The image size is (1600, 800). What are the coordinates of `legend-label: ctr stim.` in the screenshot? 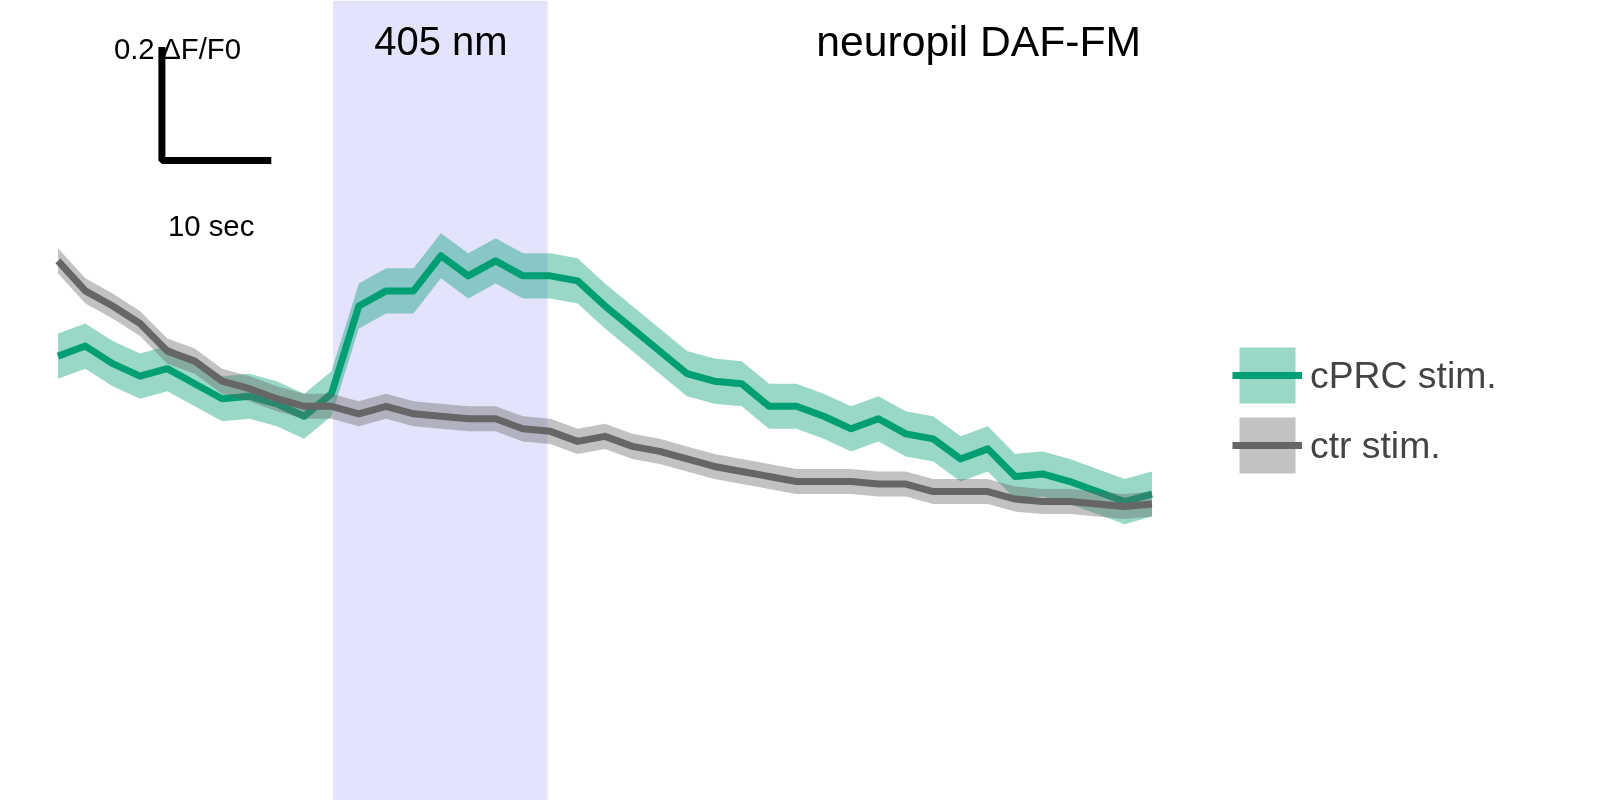 It's located at (1375, 445).